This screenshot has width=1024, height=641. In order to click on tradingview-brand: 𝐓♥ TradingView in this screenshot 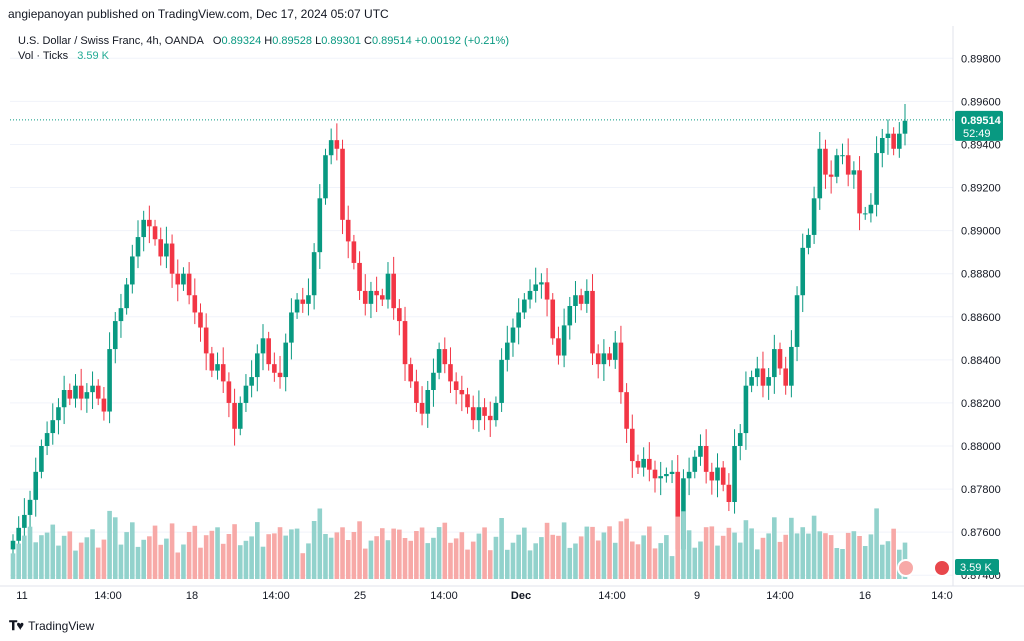, I will do `click(51, 626)`.